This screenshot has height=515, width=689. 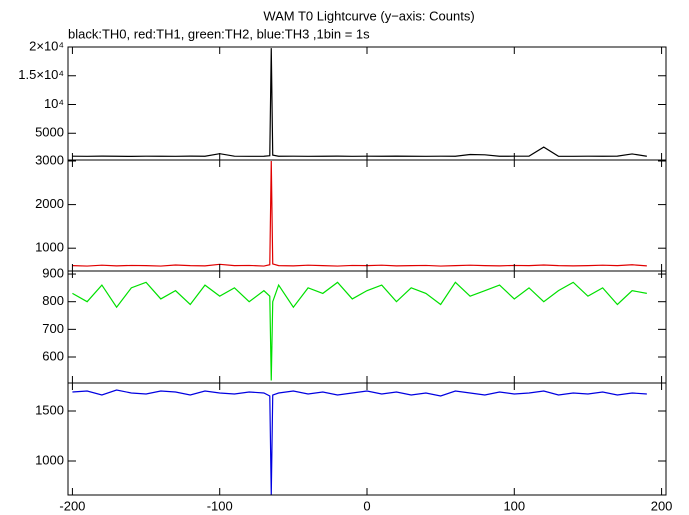 What do you see at coordinates (53, 300) in the screenshot?
I see `y-tick-label: 800` at bounding box center [53, 300].